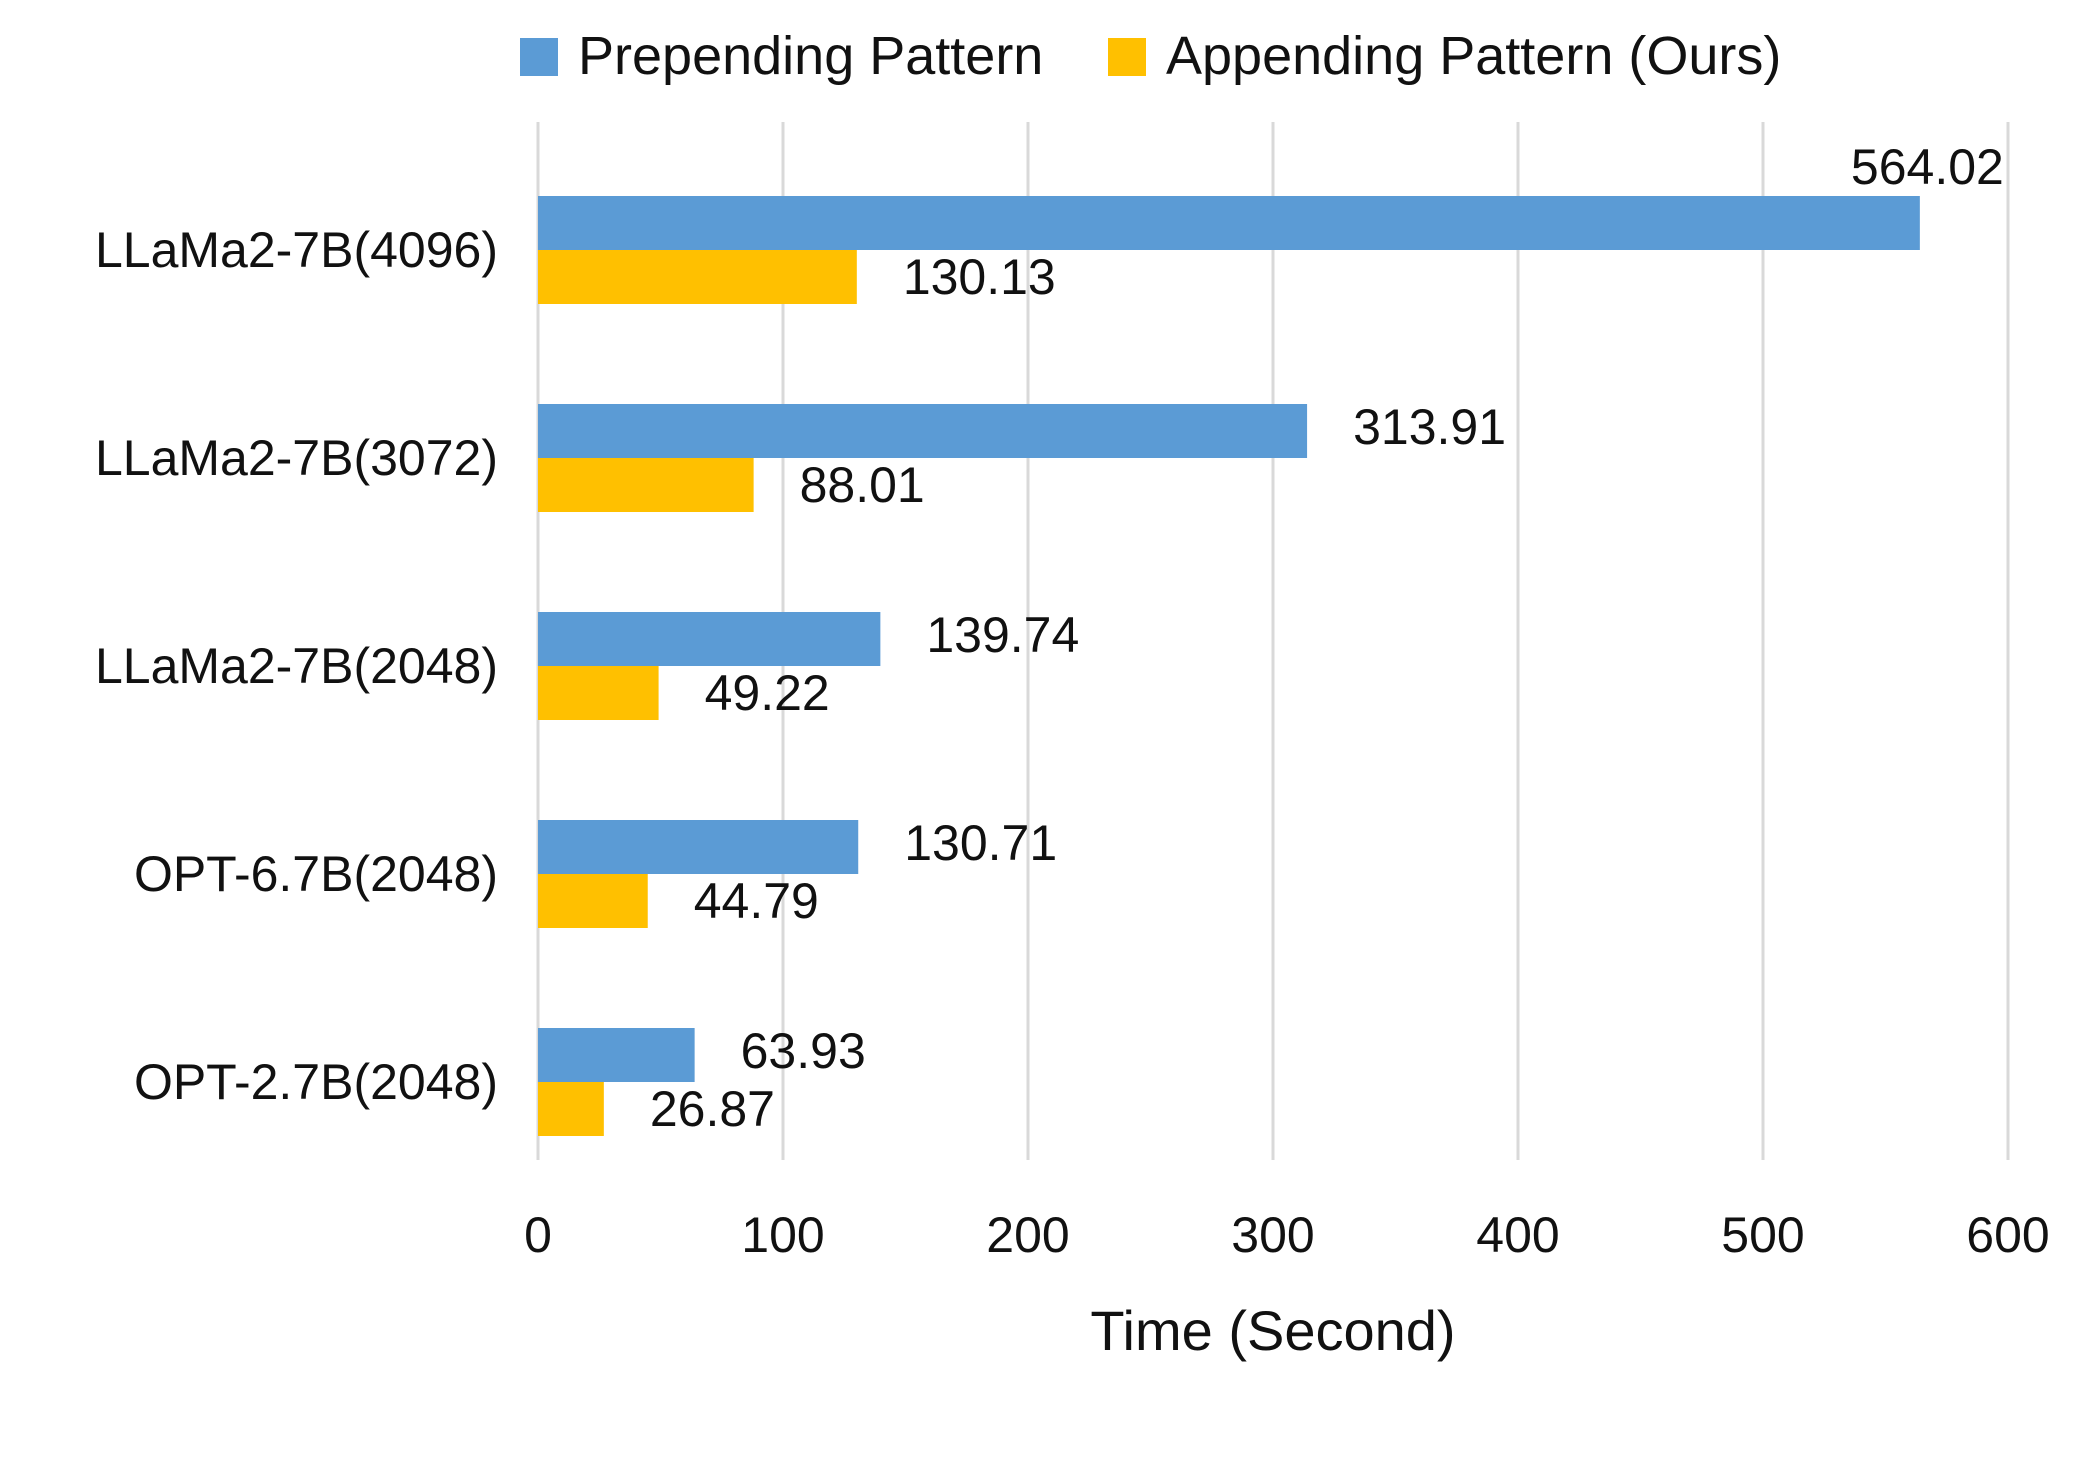 This screenshot has width=2084, height=1458. What do you see at coordinates (698, 847) in the screenshot?
I see `bar-prepending-opt-6-7b-2048` at bounding box center [698, 847].